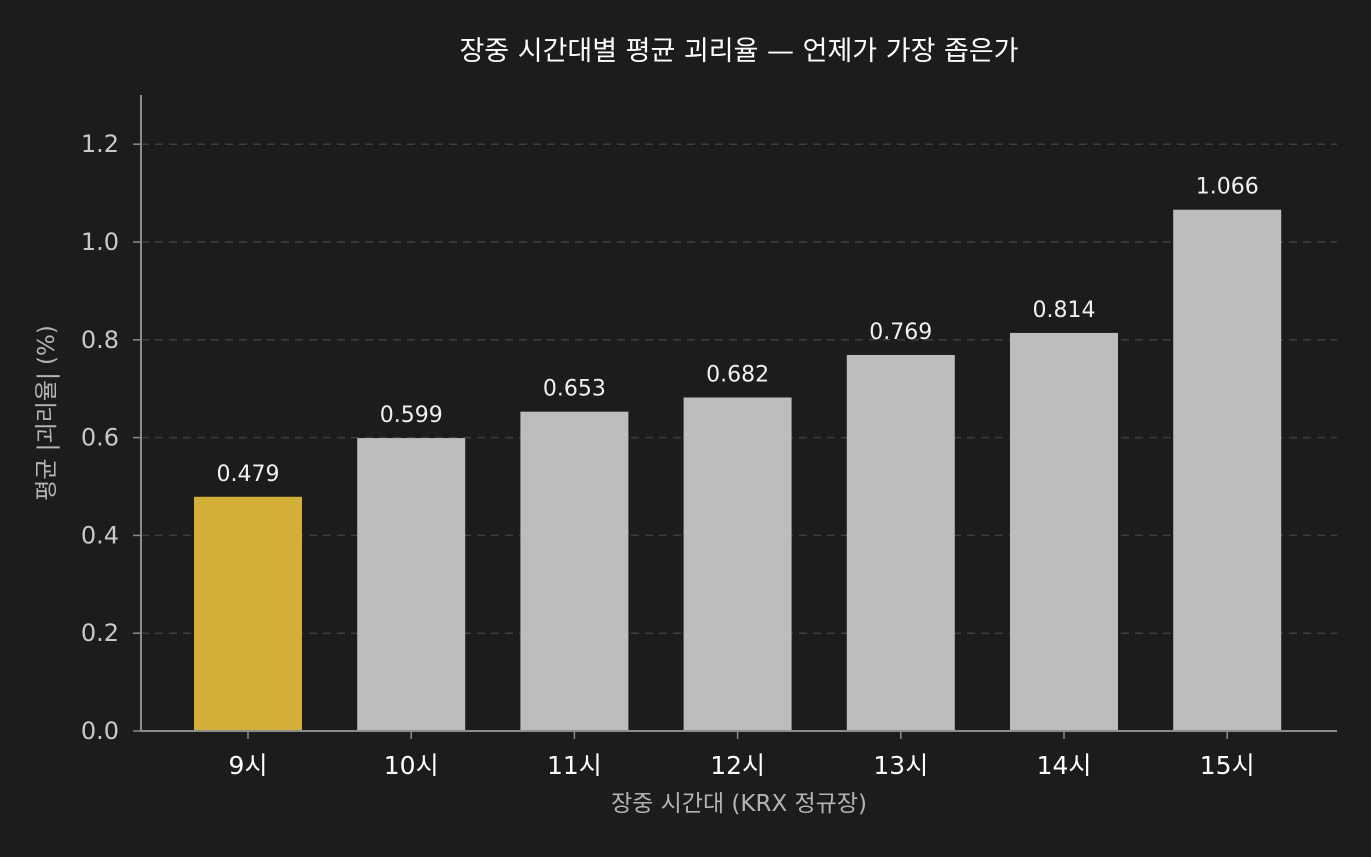  I want to click on y-tick-label: 1.0, so click(100, 242).